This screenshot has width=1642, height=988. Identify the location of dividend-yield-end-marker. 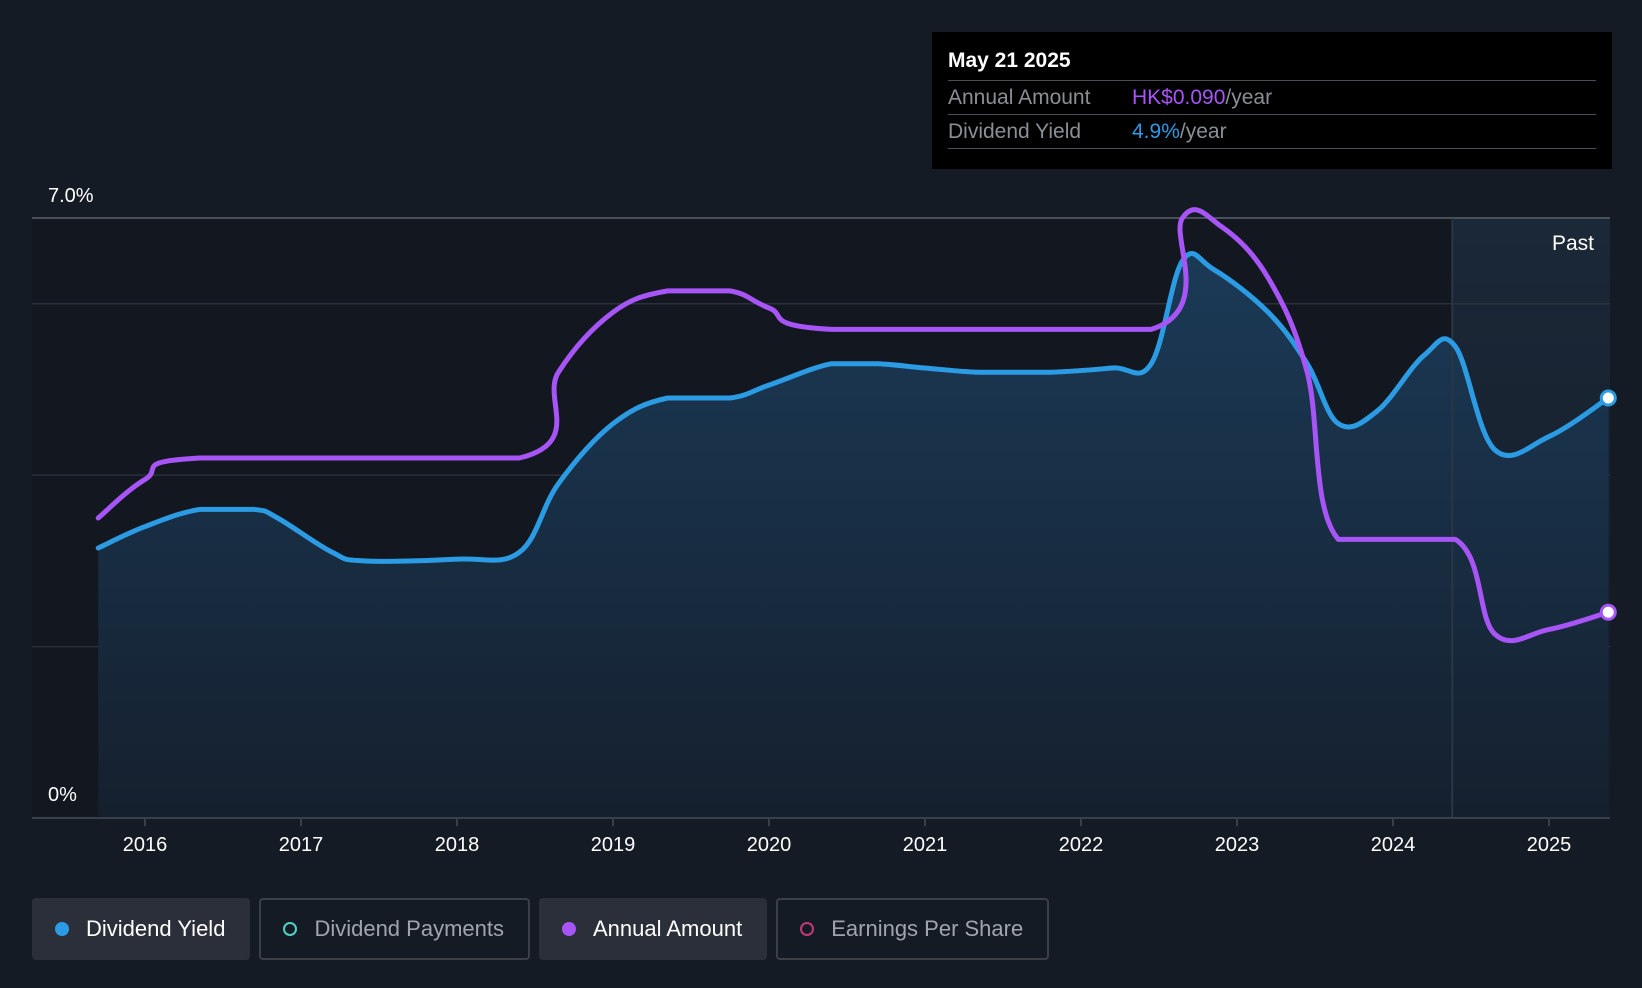
(1608, 398).